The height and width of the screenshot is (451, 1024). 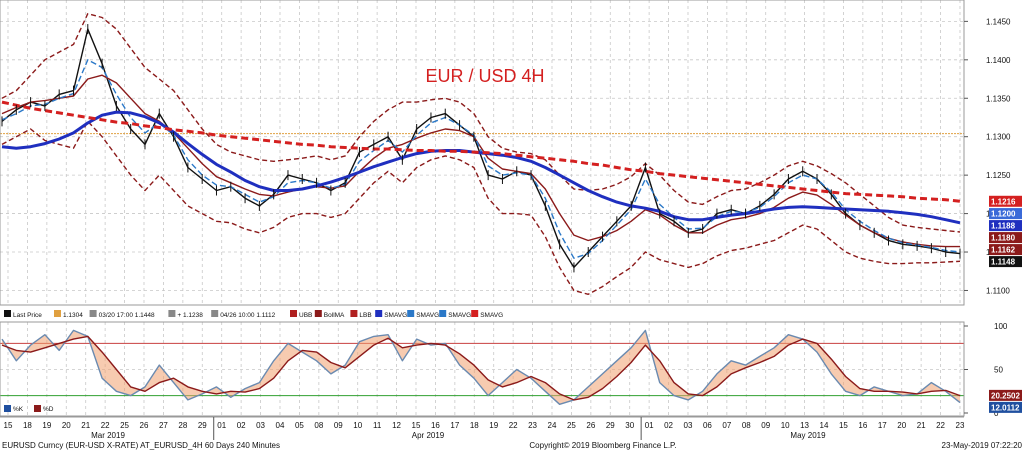 I want to click on x-tick-label: 15, so click(x=8, y=425).